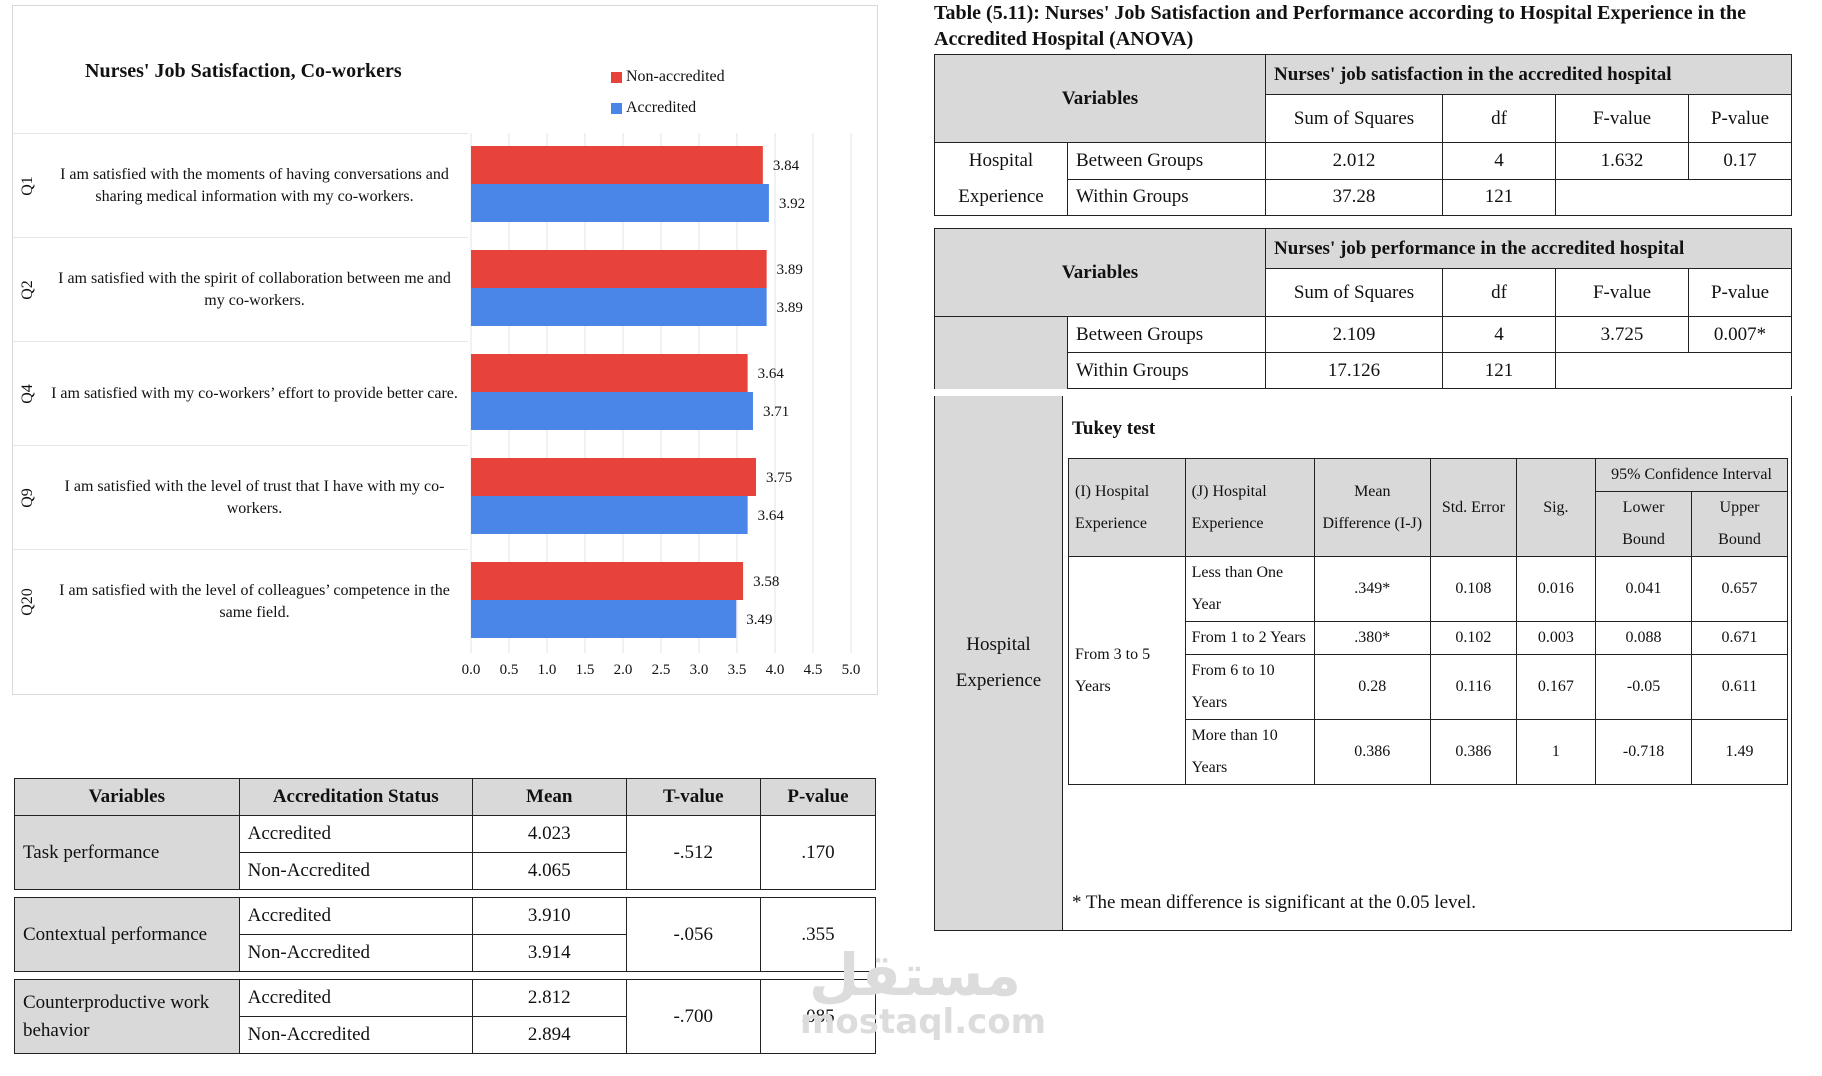 This screenshot has width=1822, height=1076. I want to click on chart-title: Nurses' Job Satisfaction, Co-workers, so click(243, 71).